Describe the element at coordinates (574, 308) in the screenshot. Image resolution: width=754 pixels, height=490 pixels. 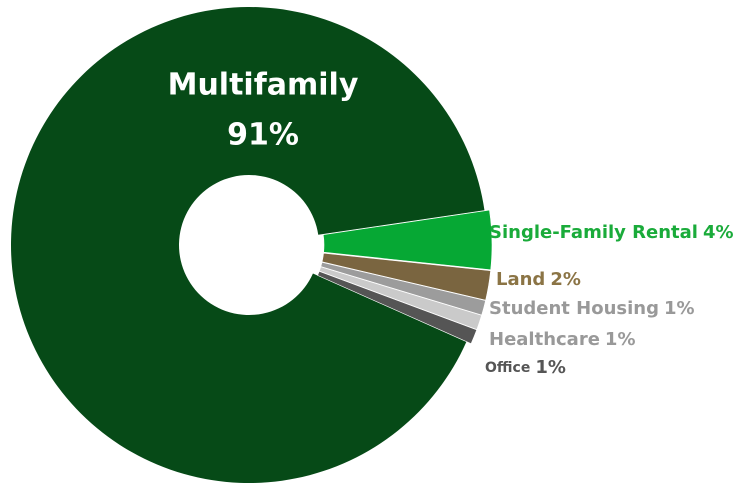
I see `slice-label: Student Housing` at that location.